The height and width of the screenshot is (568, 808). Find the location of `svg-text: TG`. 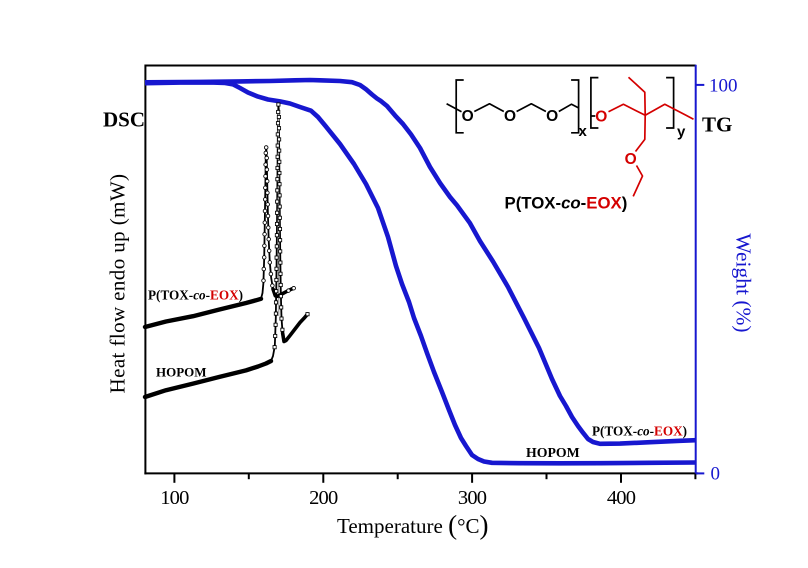

svg-text: TG is located at coordinates (717, 125).